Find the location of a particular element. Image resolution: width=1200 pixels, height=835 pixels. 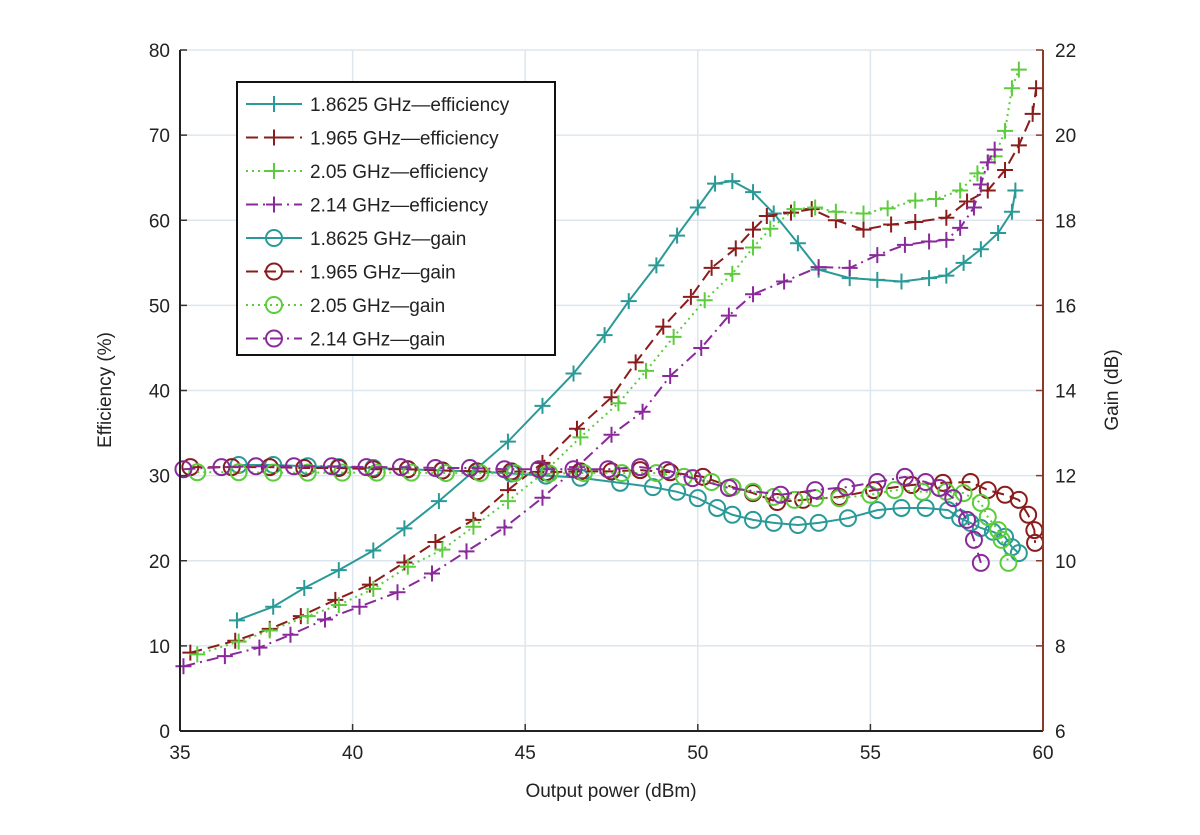

y-tick-label: 60 is located at coordinates (159, 221).